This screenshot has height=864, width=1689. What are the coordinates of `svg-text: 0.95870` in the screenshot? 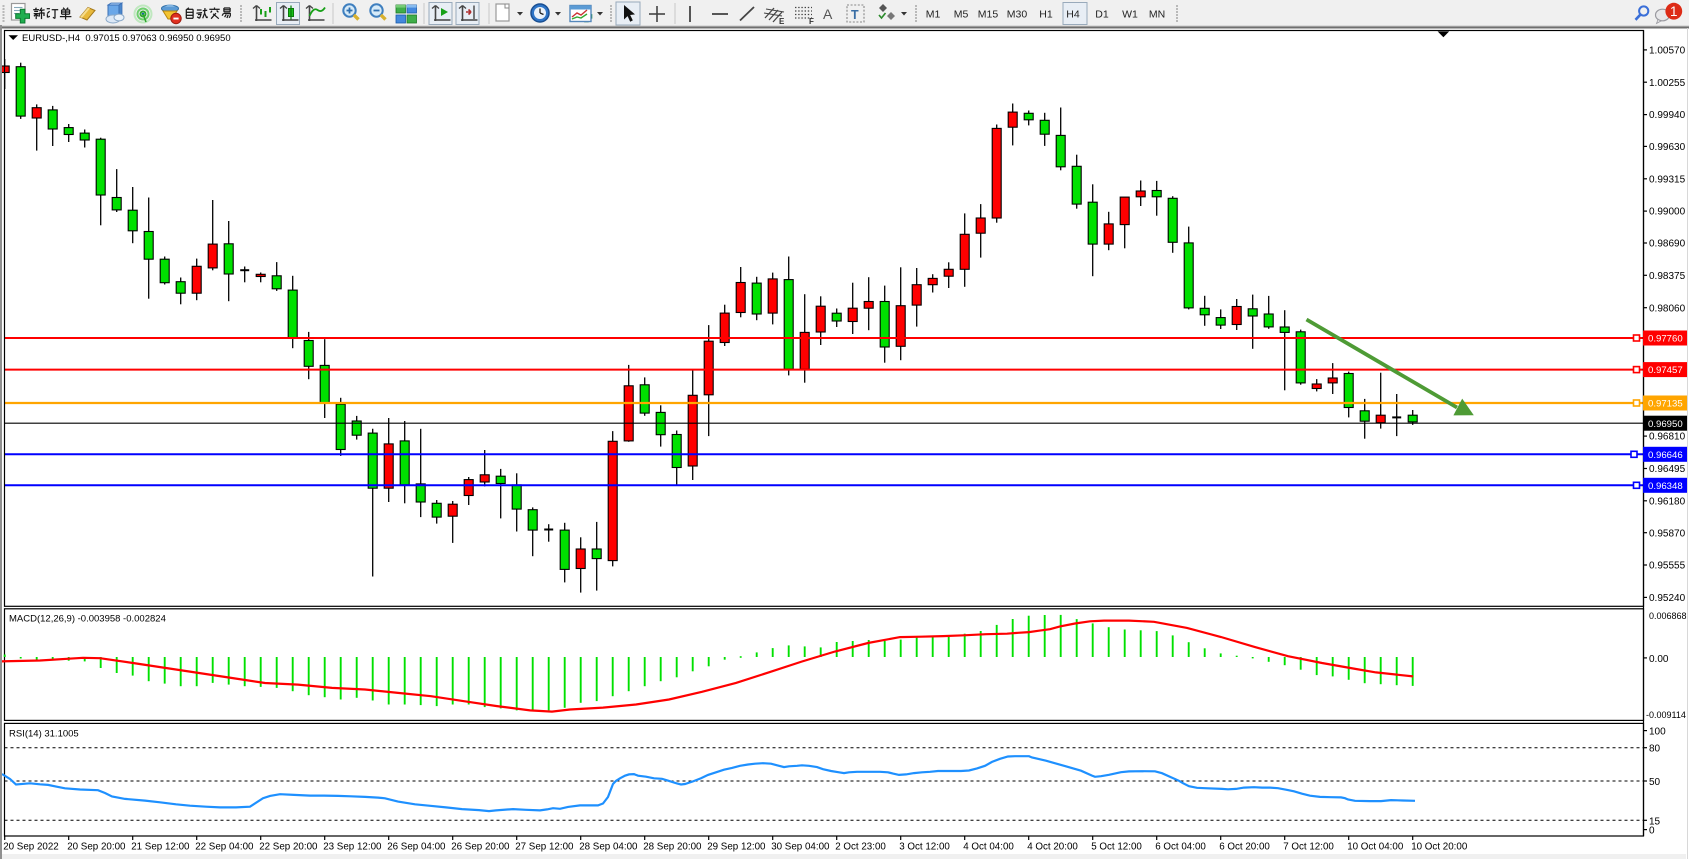 It's located at (1667, 533).